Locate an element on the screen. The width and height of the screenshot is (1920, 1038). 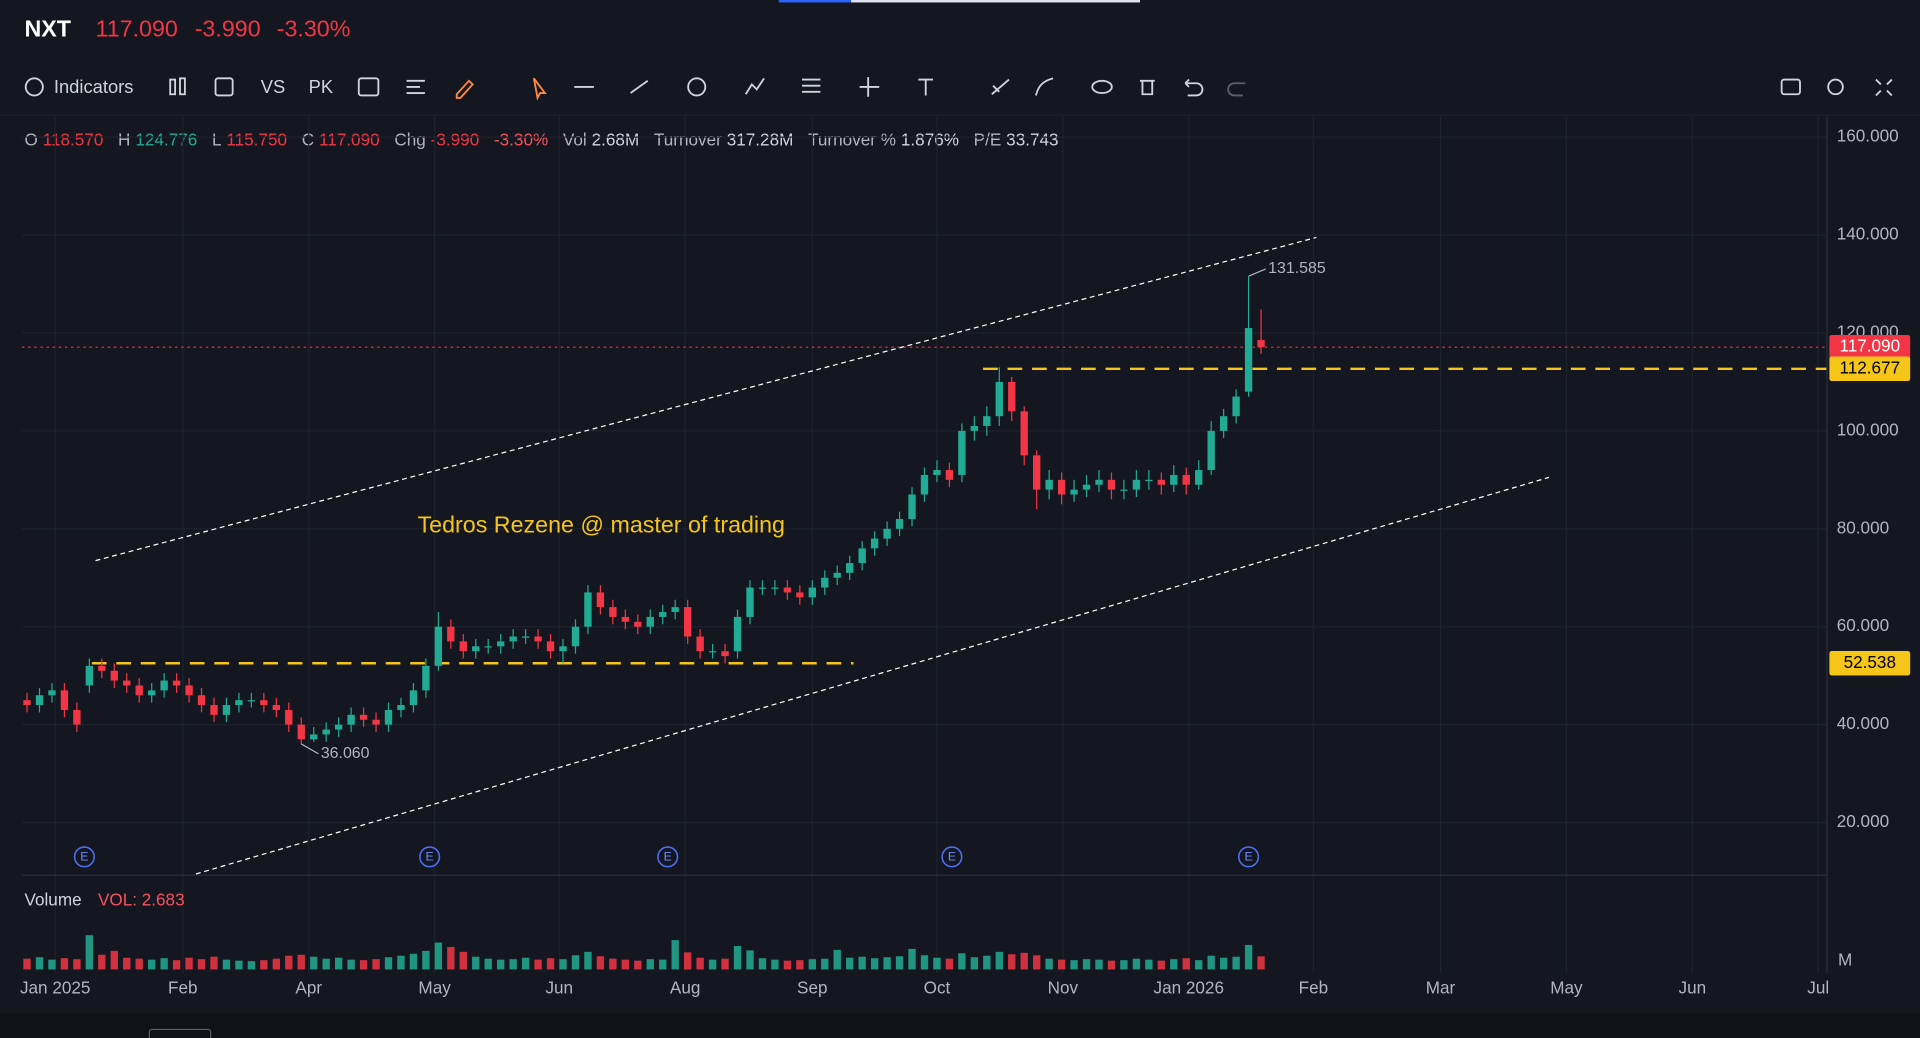
fib-icon is located at coordinates (811, 85).